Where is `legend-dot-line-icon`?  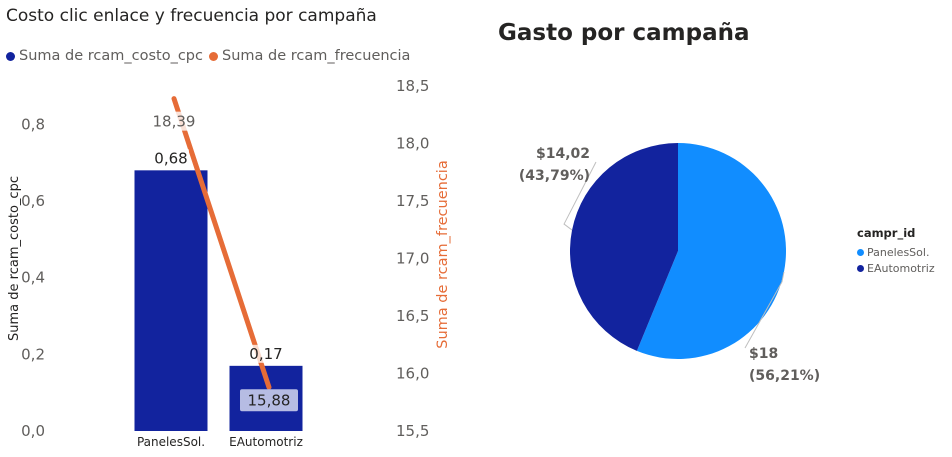 legend-dot-line-icon is located at coordinates (213, 56).